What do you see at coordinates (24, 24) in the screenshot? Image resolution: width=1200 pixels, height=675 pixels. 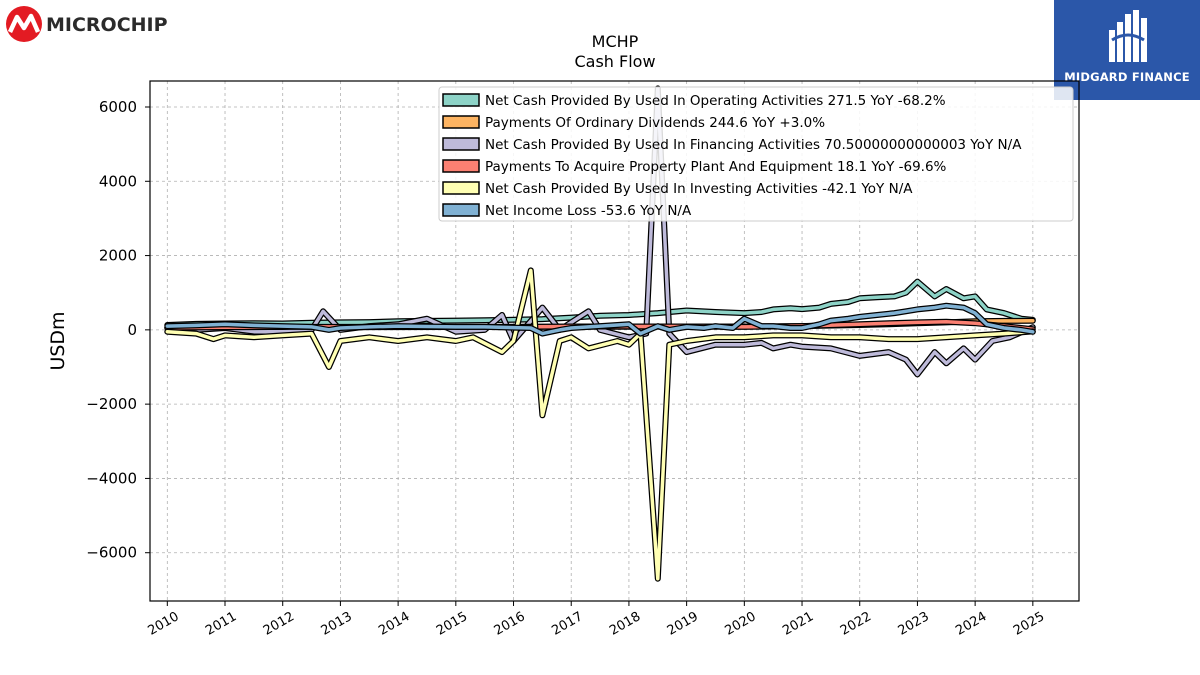 I see `microchip-logo-mark-icon` at bounding box center [24, 24].